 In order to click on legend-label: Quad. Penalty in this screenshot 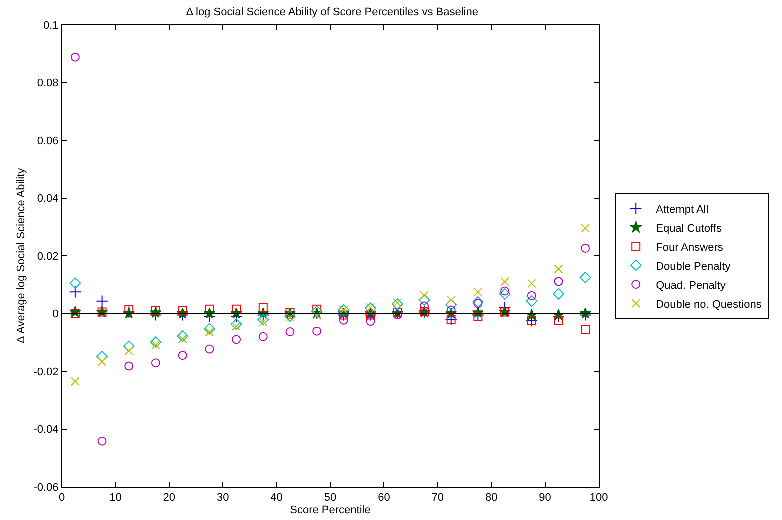, I will do `click(691, 286)`.